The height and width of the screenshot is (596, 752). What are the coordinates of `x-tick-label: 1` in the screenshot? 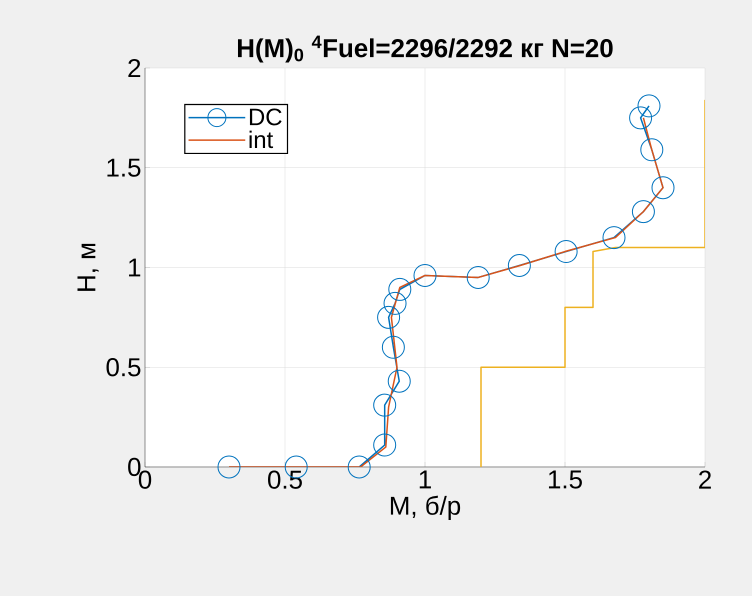 It's located at (425, 479).